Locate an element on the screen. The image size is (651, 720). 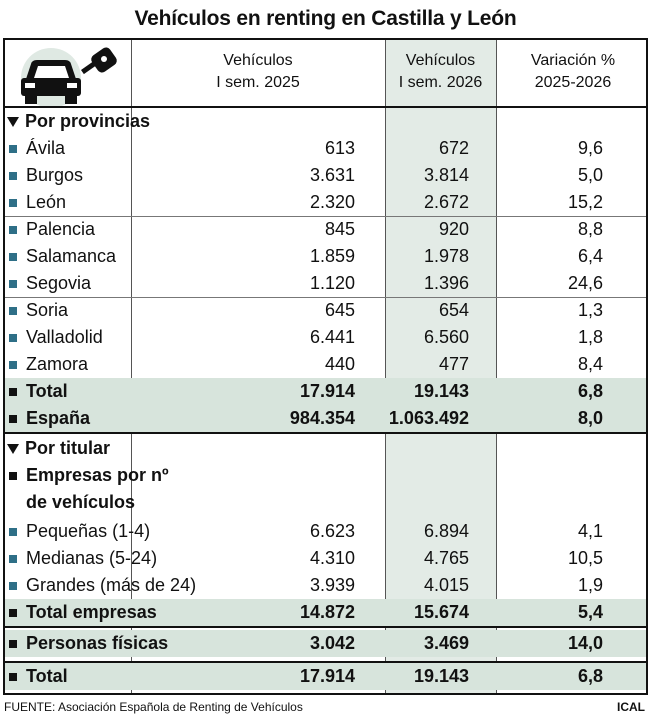
section-empresas-line: de vehículos is located at coordinates (81, 502).